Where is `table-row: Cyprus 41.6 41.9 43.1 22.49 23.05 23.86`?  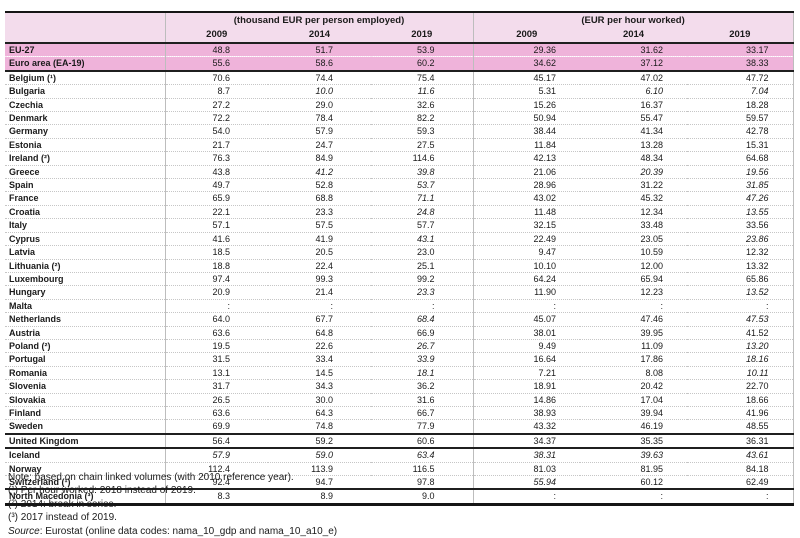
table-row: Cyprus 41.6 41.9 43.1 22.49 23.05 23.86 is located at coordinates (399, 238).